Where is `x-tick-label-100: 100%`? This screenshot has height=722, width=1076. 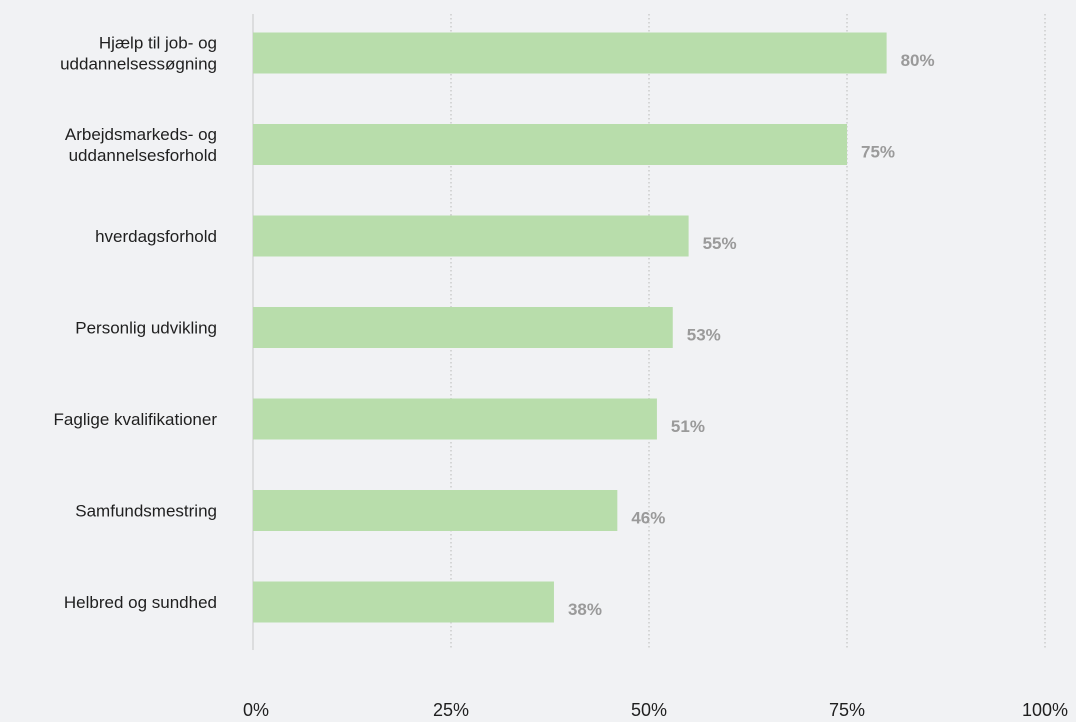 x-tick-label-100: 100% is located at coordinates (1045, 710).